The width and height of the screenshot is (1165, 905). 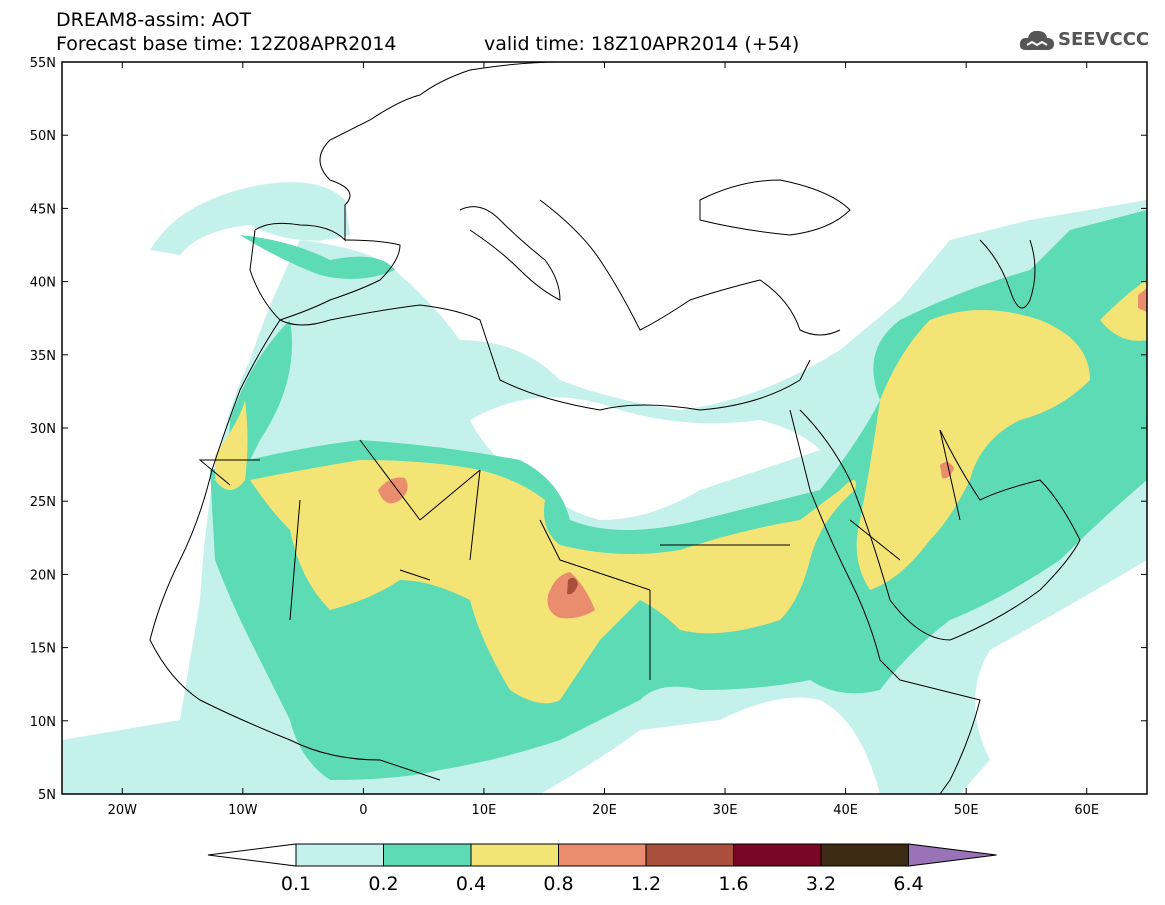 What do you see at coordinates (43, 356) in the screenshot?
I see `lat-tick-label: 35N` at bounding box center [43, 356].